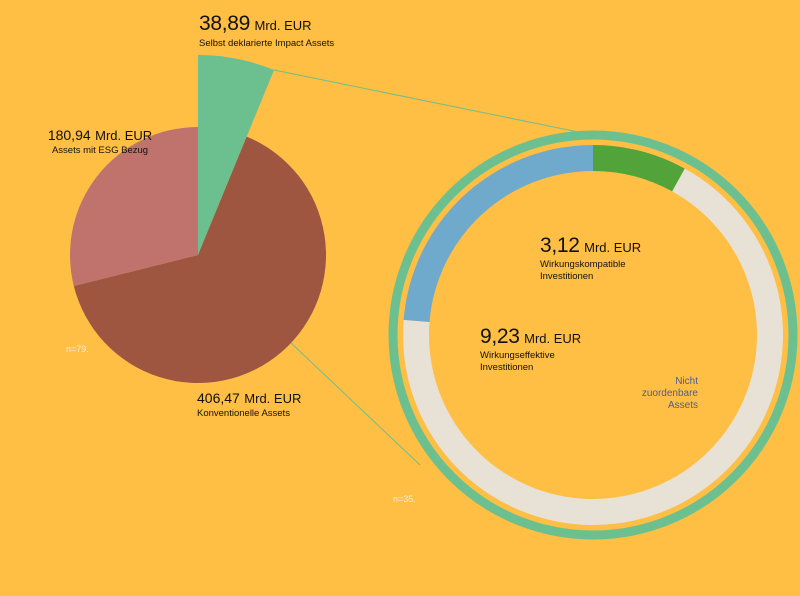 The image size is (800, 596). What do you see at coordinates (613, 247) in the screenshot?
I see `compat-unit: Mrd. EUR` at bounding box center [613, 247].